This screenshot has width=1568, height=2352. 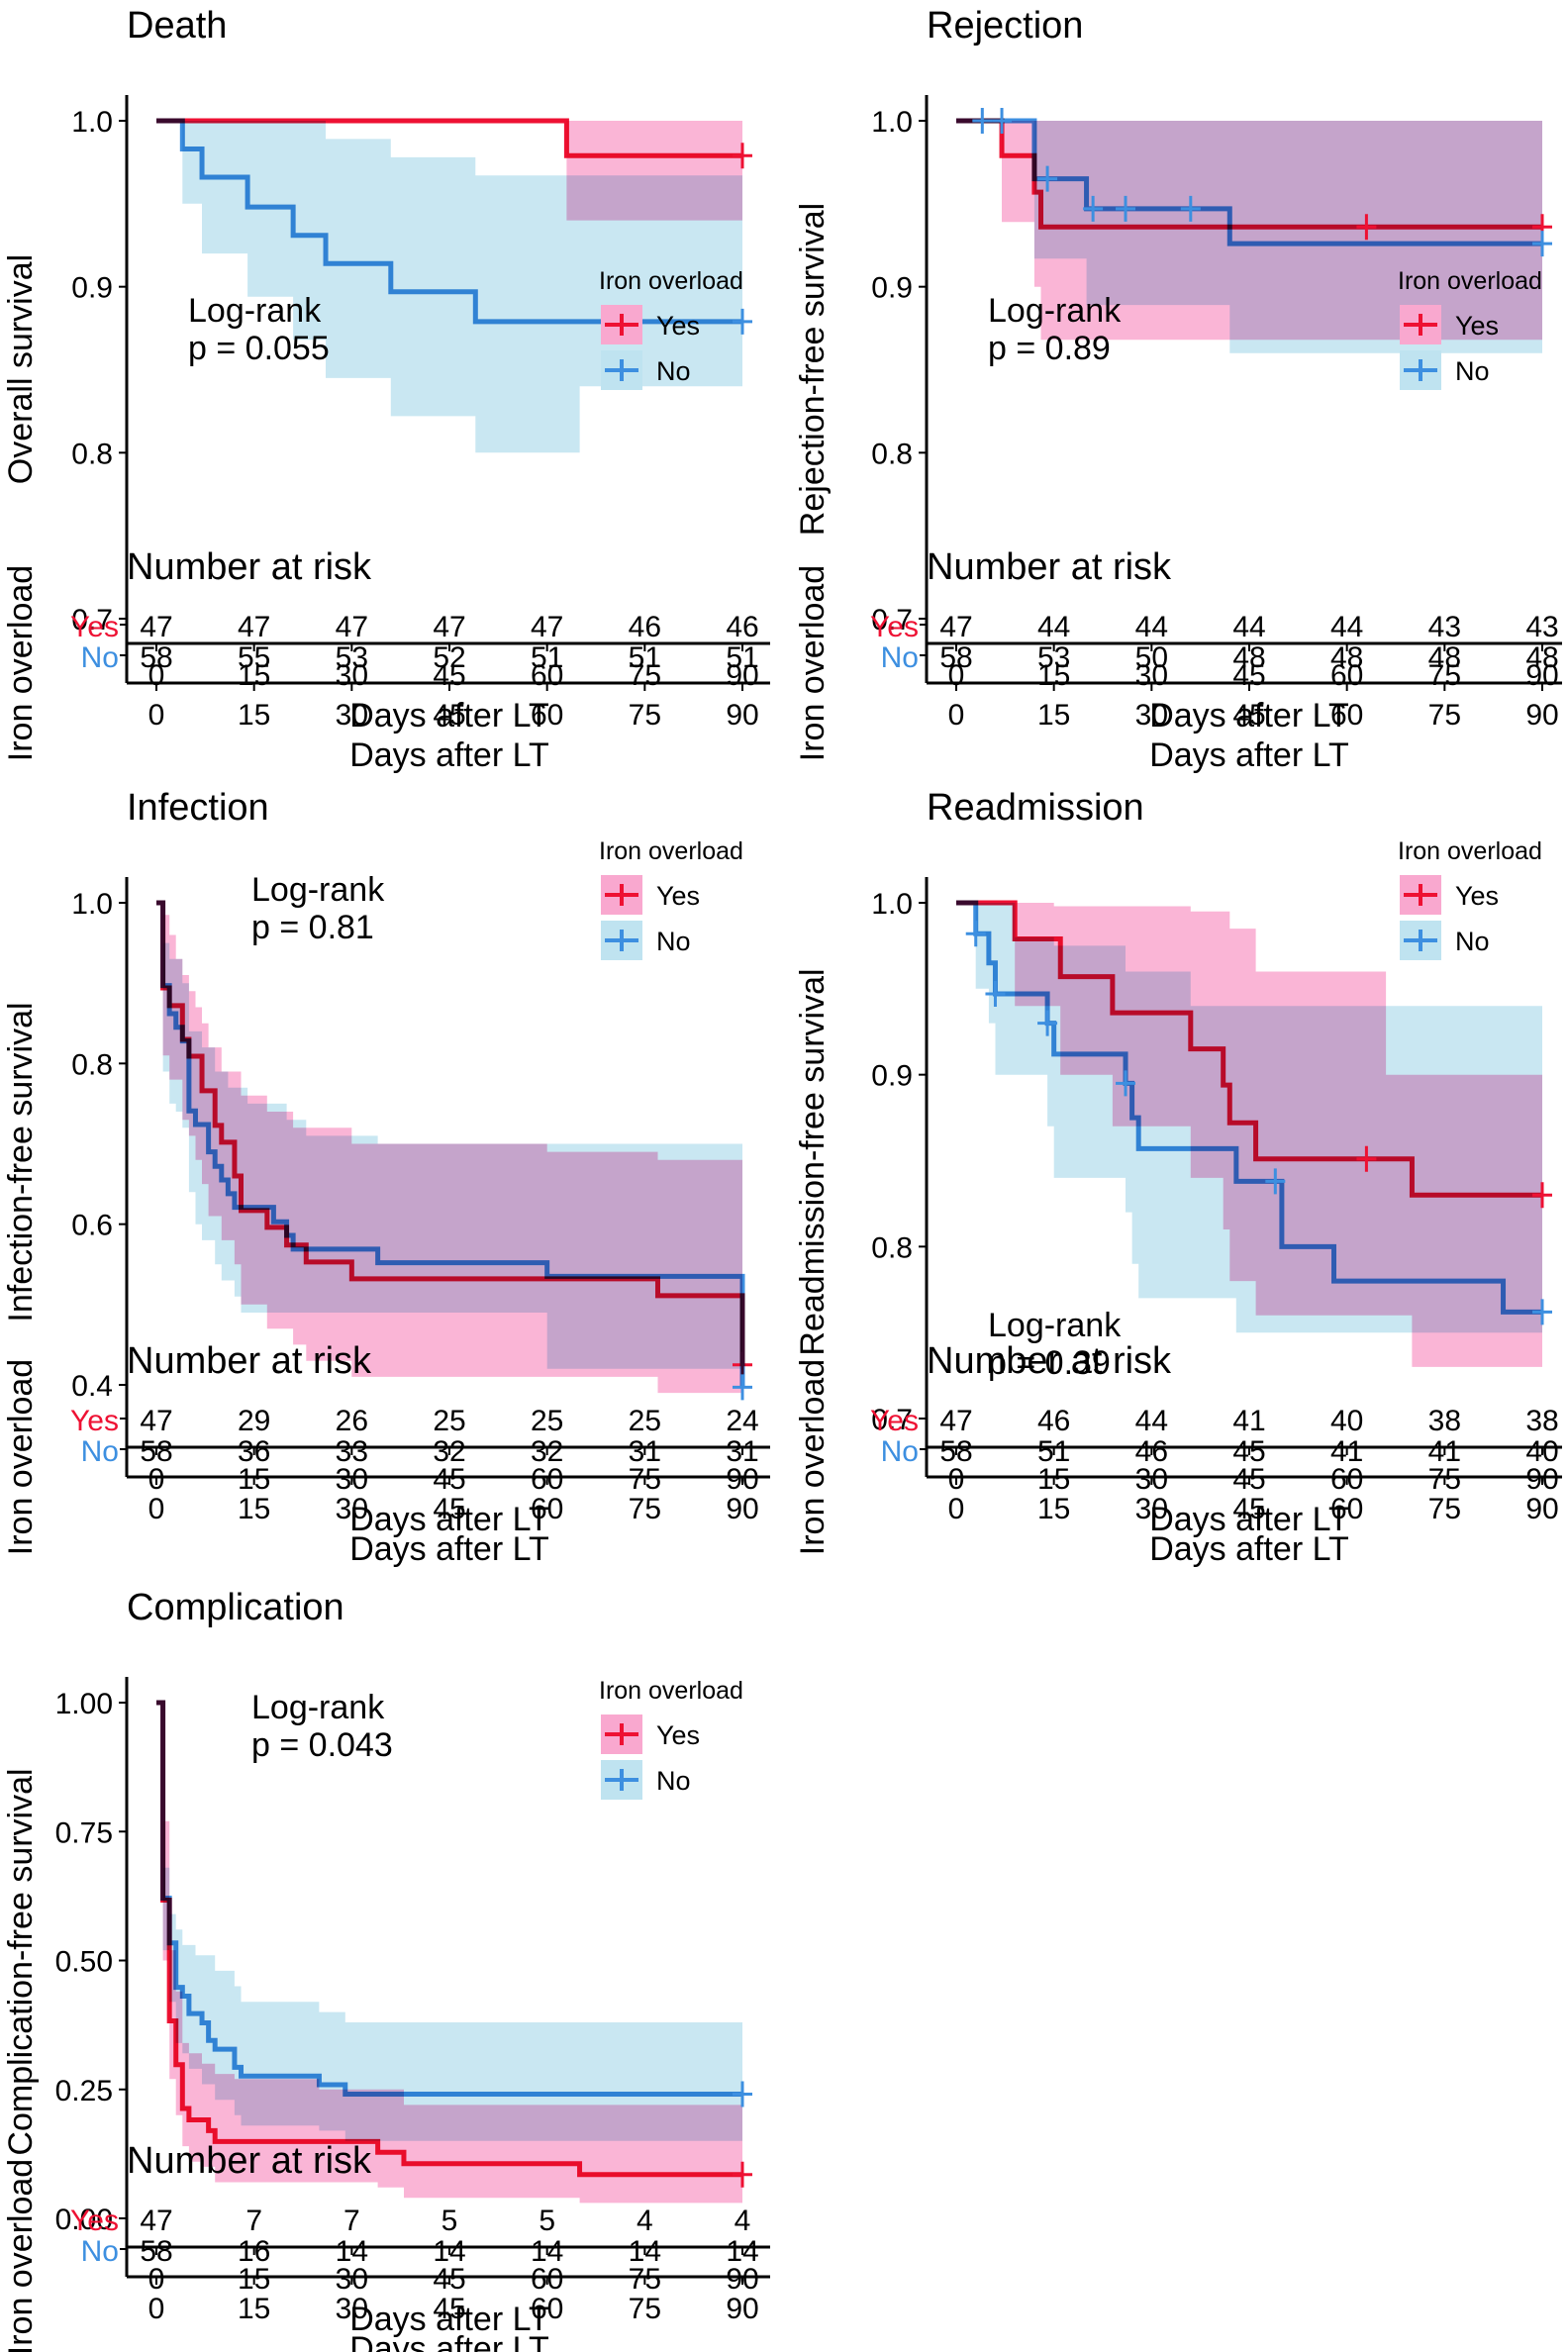 What do you see at coordinates (235, 1607) in the screenshot?
I see `chart-title: Complication` at bounding box center [235, 1607].